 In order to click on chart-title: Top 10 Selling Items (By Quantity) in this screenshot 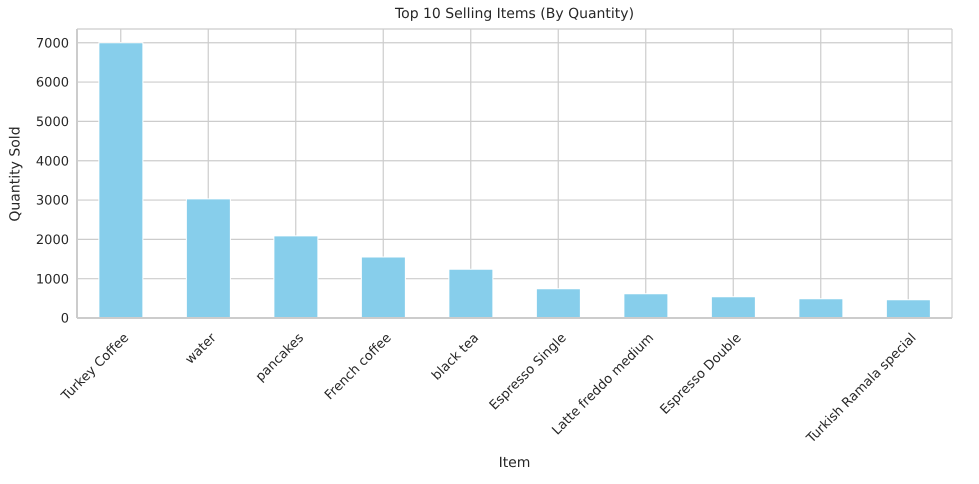, I will do `click(515, 14)`.